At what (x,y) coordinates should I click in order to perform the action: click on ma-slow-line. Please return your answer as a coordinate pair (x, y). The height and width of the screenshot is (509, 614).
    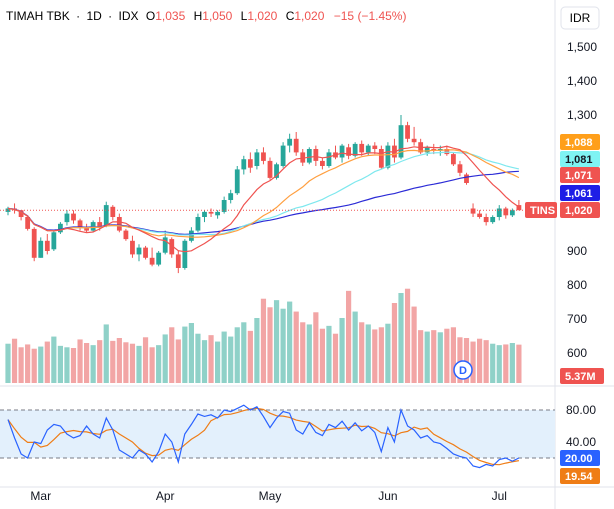
    Looking at the image, I should click on (263, 193).